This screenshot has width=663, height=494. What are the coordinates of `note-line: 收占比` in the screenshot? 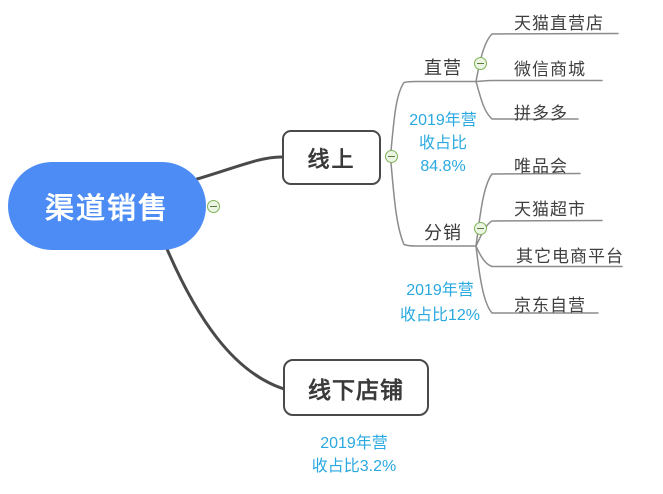 It's located at (442, 143).